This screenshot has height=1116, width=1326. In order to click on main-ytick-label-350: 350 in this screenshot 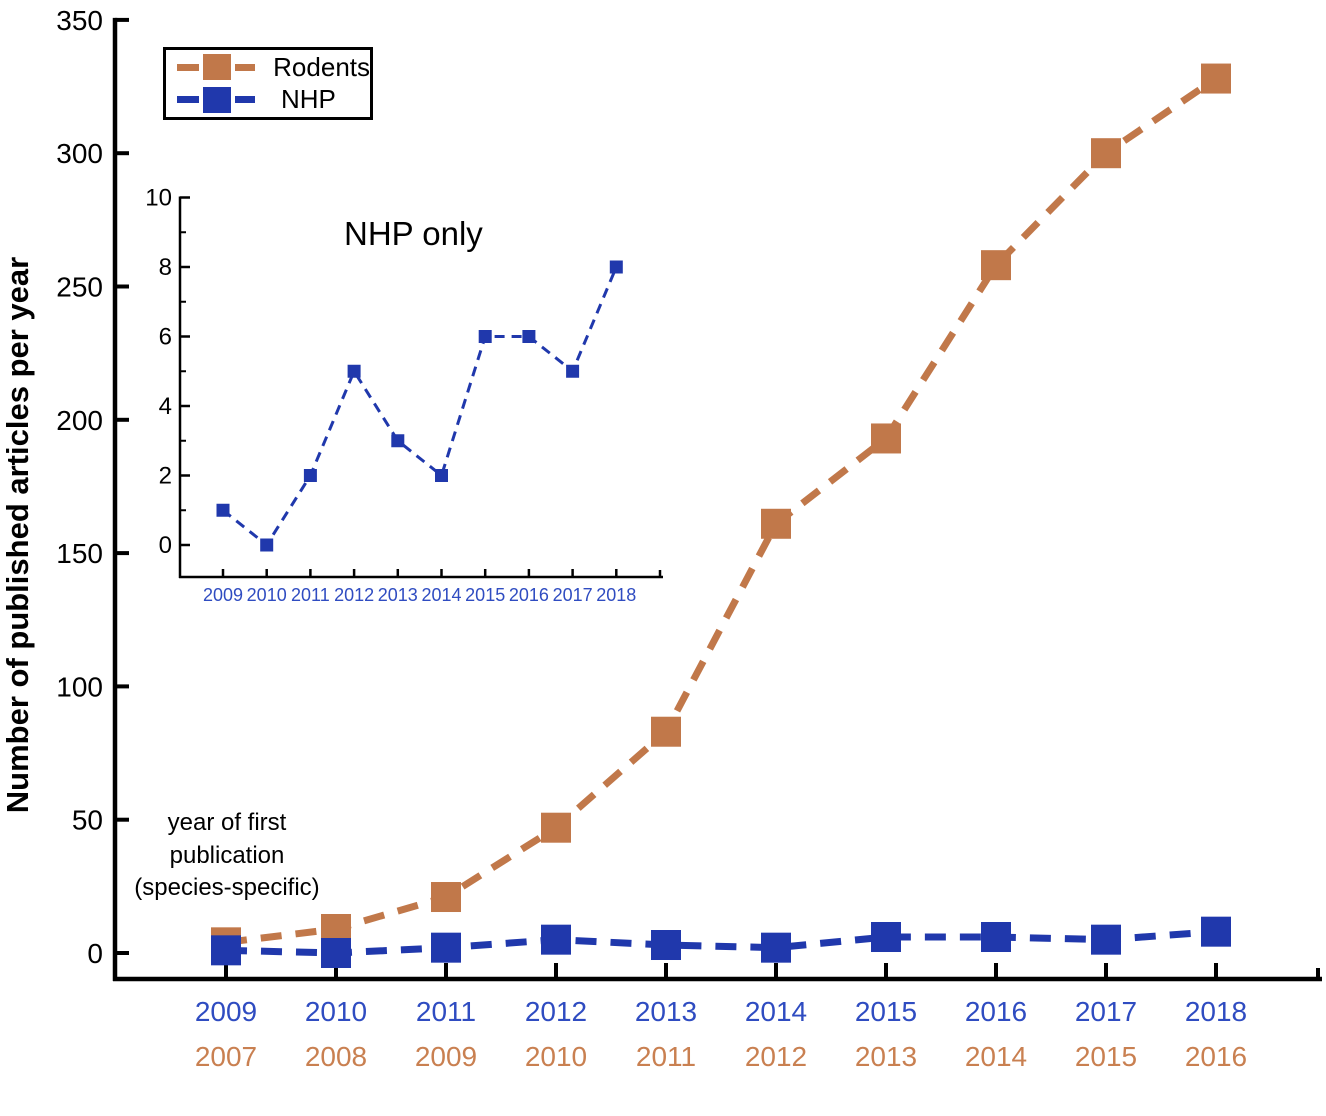, I will do `click(79, 20)`.